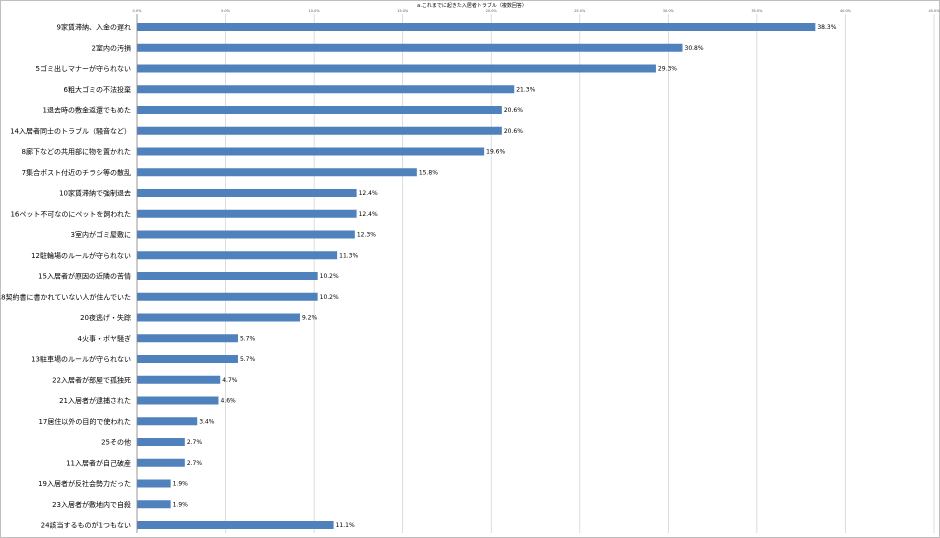 The image size is (940, 538). What do you see at coordinates (81, 255) in the screenshot?
I see `category-label: 12駐輪場のルールが守られない` at bounding box center [81, 255].